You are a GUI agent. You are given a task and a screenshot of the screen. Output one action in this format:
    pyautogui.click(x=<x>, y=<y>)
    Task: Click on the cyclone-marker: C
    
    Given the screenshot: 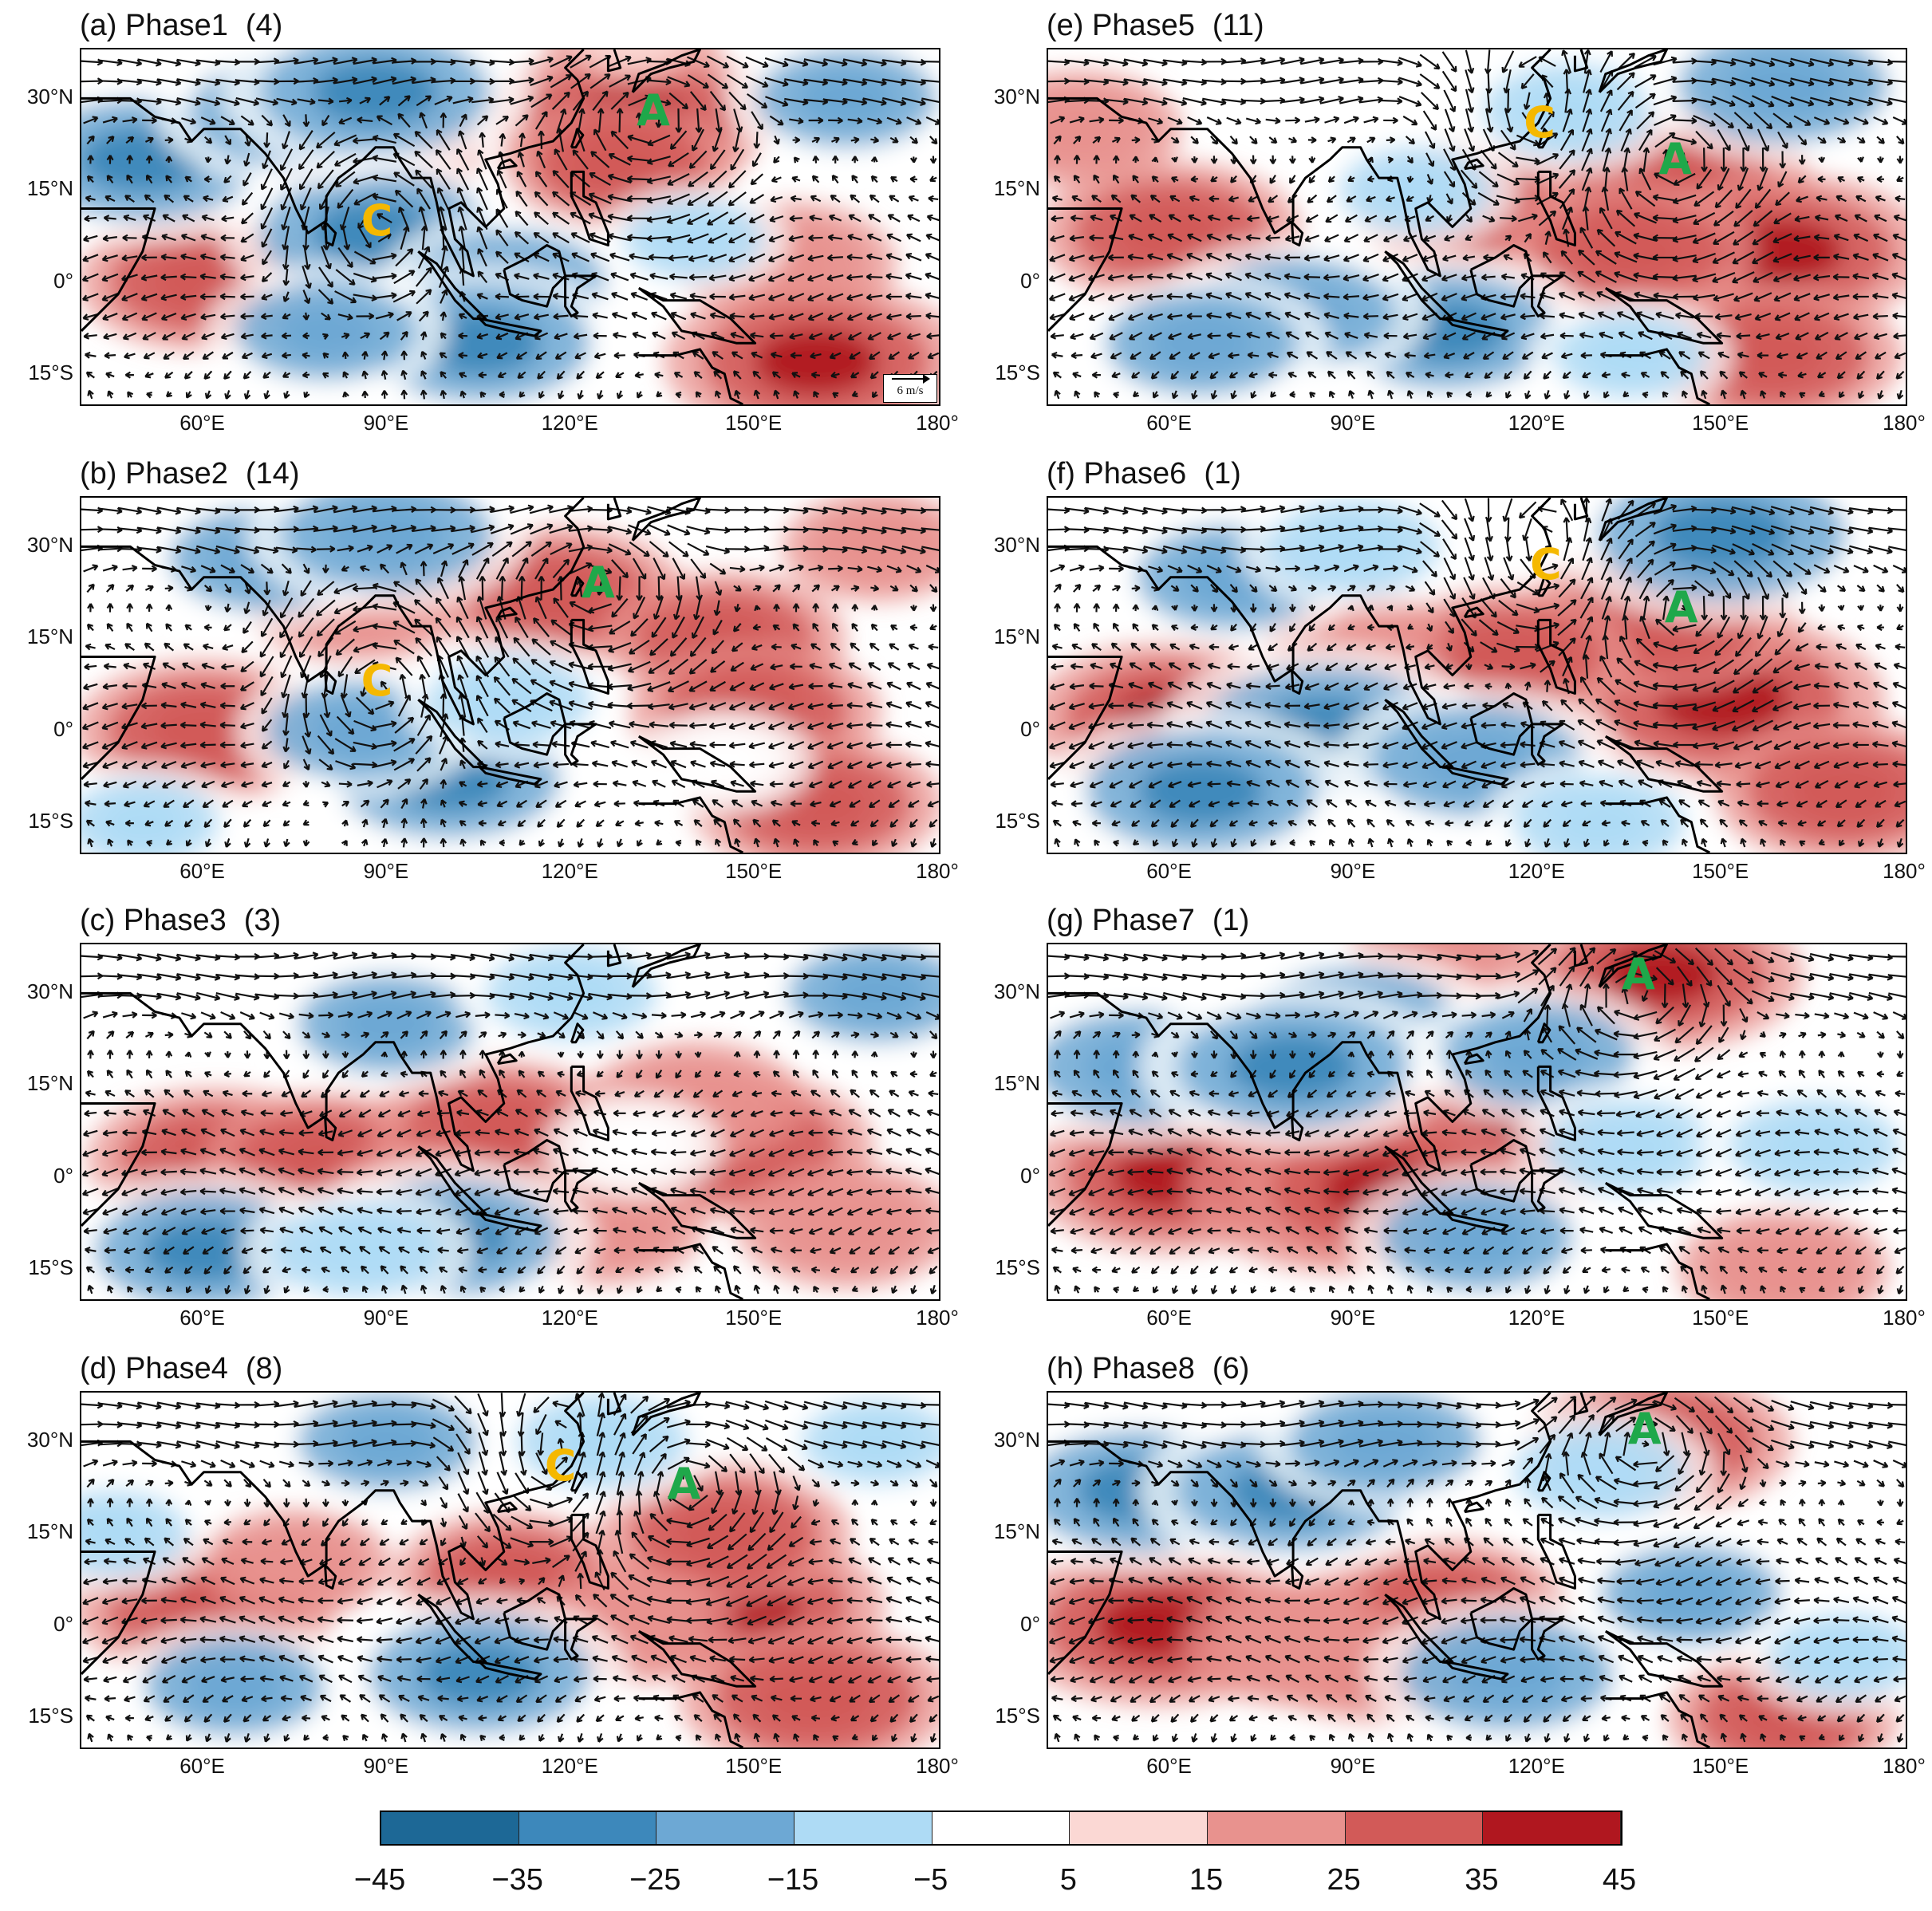 What is the action you would take?
    pyautogui.click(x=1540, y=122)
    